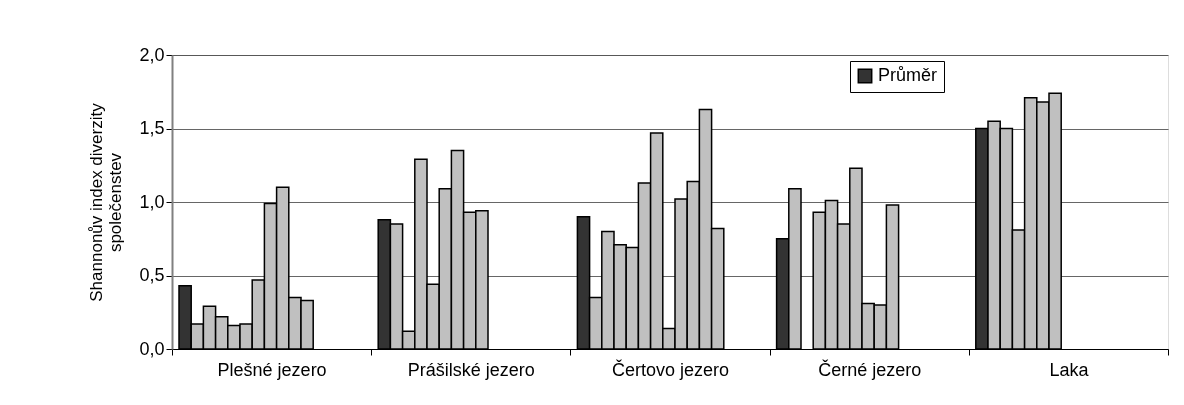  What do you see at coordinates (870, 369) in the screenshot?
I see `x-tick-label: Černé jezero` at bounding box center [870, 369].